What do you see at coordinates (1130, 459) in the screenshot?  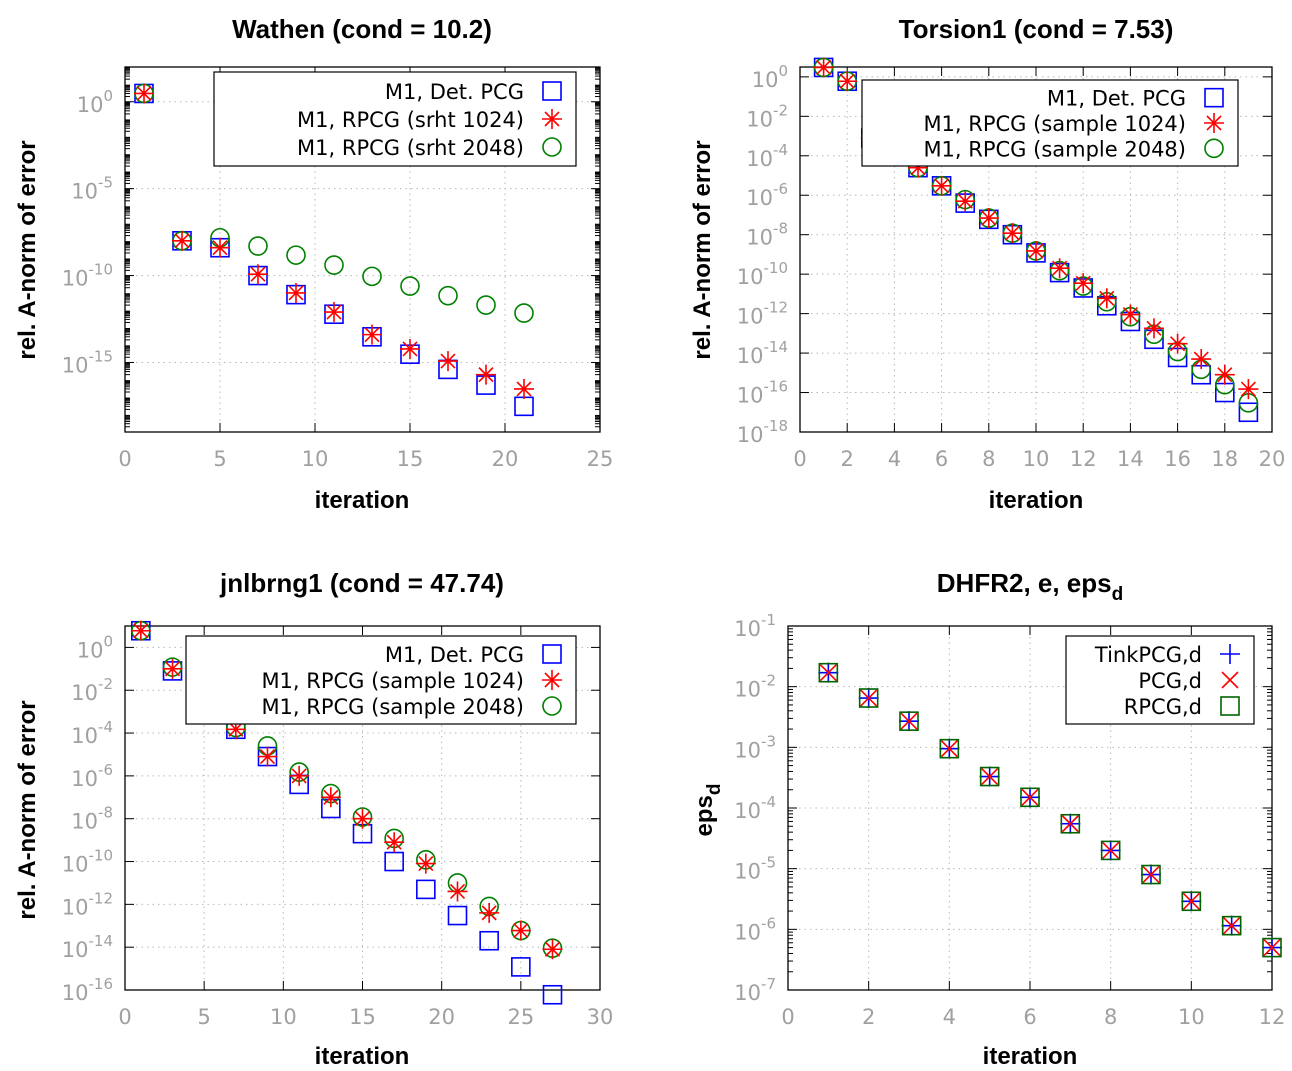 I see `x-tick-label: 14` at bounding box center [1130, 459].